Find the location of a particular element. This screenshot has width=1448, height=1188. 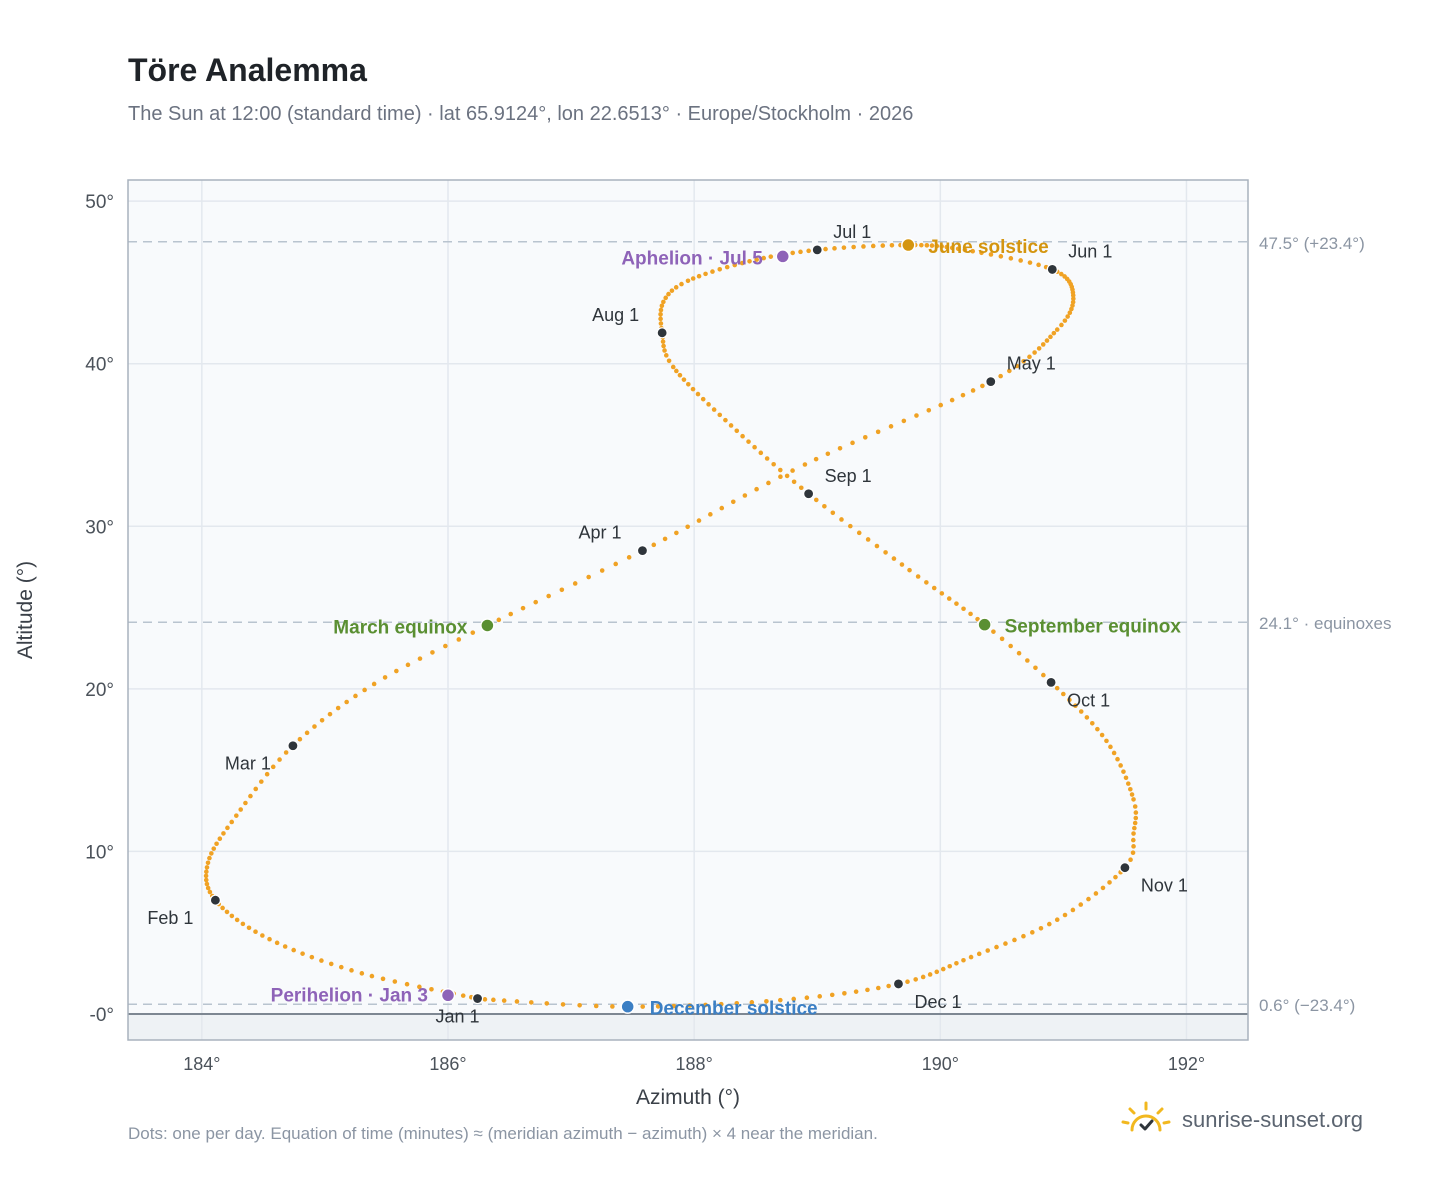

x-axis-label: Azimuth (°) is located at coordinates (688, 1097).